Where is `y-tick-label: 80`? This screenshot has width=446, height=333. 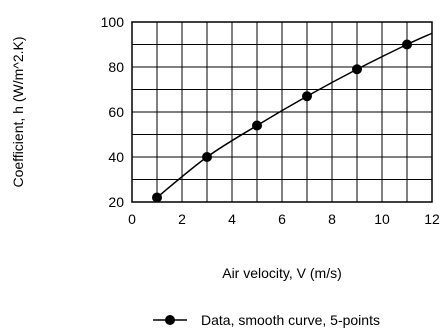
y-tick-label: 80 is located at coordinates (116, 67).